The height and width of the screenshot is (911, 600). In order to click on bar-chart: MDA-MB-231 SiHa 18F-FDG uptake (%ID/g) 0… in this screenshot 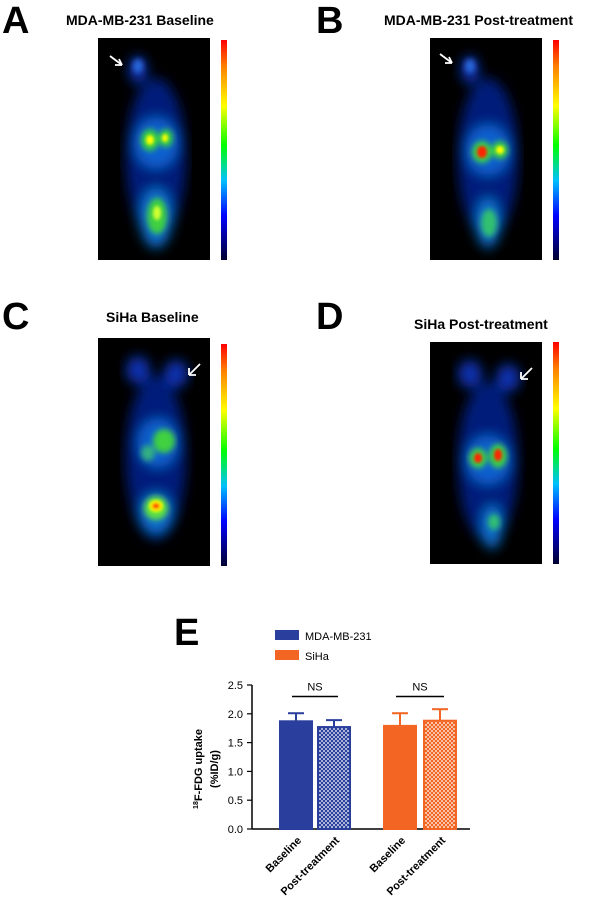, I will do `click(331, 764)`.